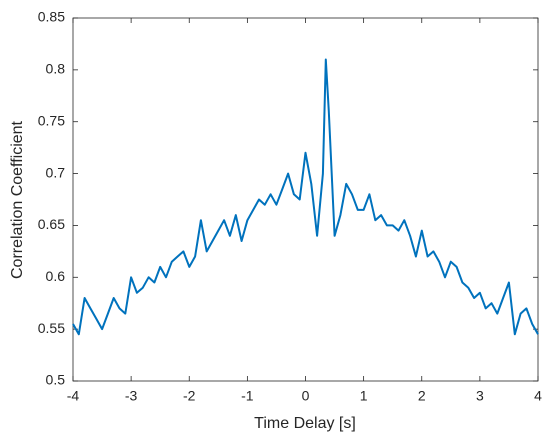 The width and height of the screenshot is (550, 440). Describe the element at coordinates (480, 396) in the screenshot. I see `x-tick-label: 3` at that location.